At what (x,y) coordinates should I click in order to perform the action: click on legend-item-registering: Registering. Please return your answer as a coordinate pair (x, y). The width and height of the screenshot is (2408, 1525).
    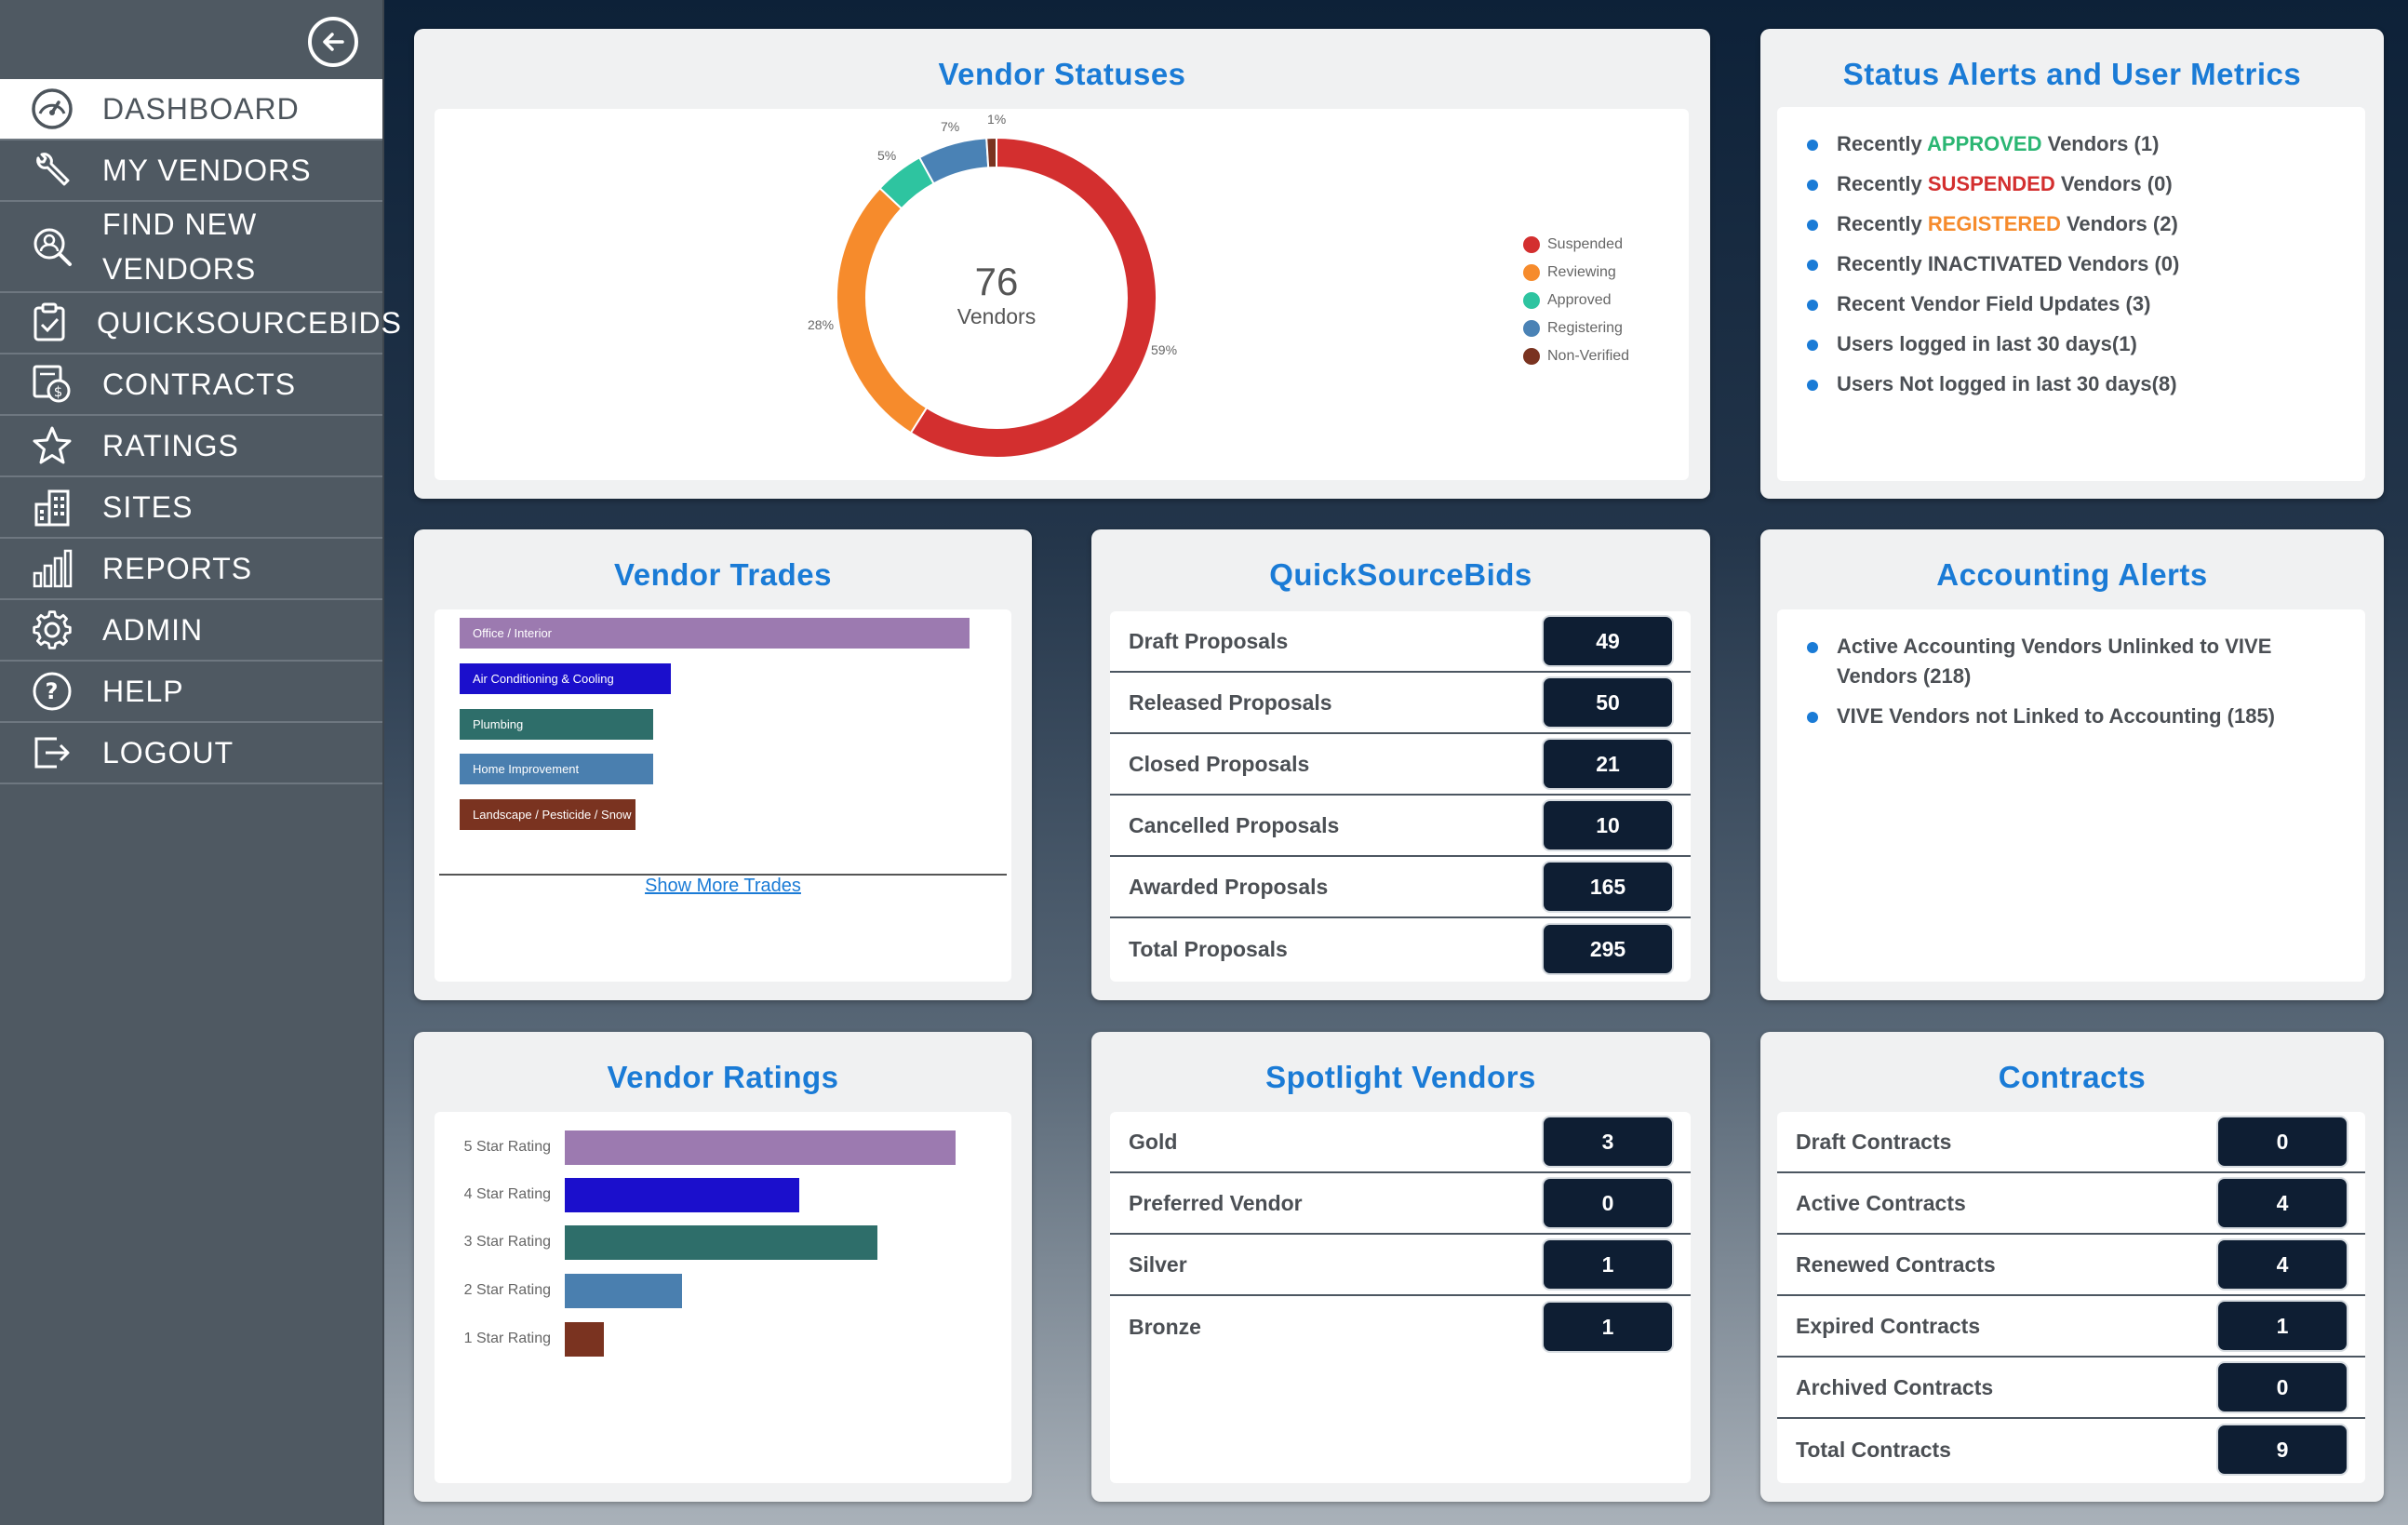
    Looking at the image, I should click on (1576, 328).